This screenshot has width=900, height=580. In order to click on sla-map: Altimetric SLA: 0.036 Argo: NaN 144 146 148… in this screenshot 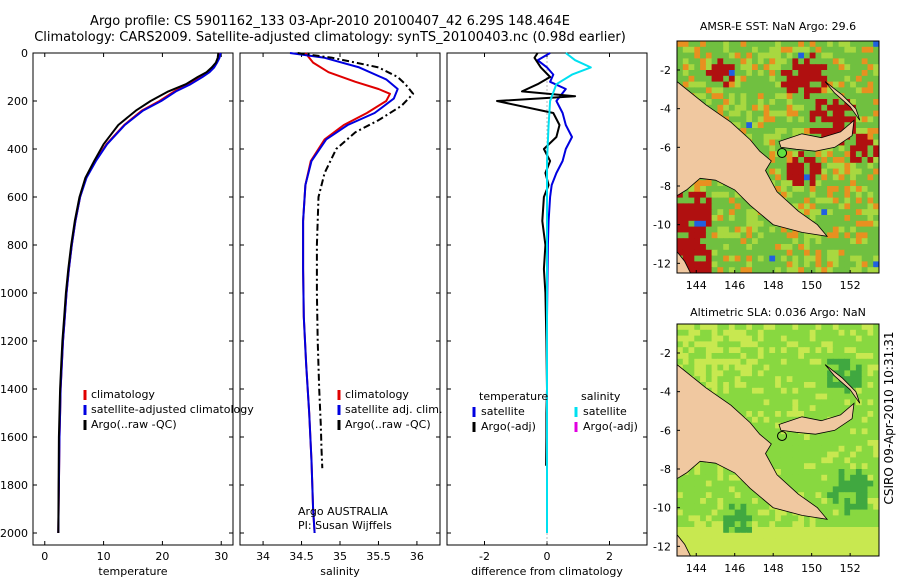, I will do `click(766, 440)`.